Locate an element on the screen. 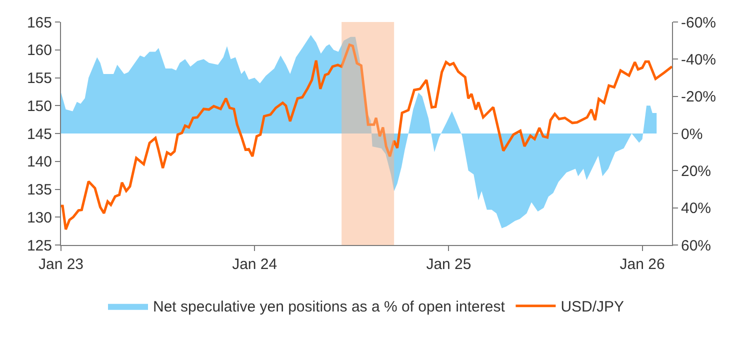 This screenshot has width=744, height=341. y-tick-label: 160 is located at coordinates (39, 51).